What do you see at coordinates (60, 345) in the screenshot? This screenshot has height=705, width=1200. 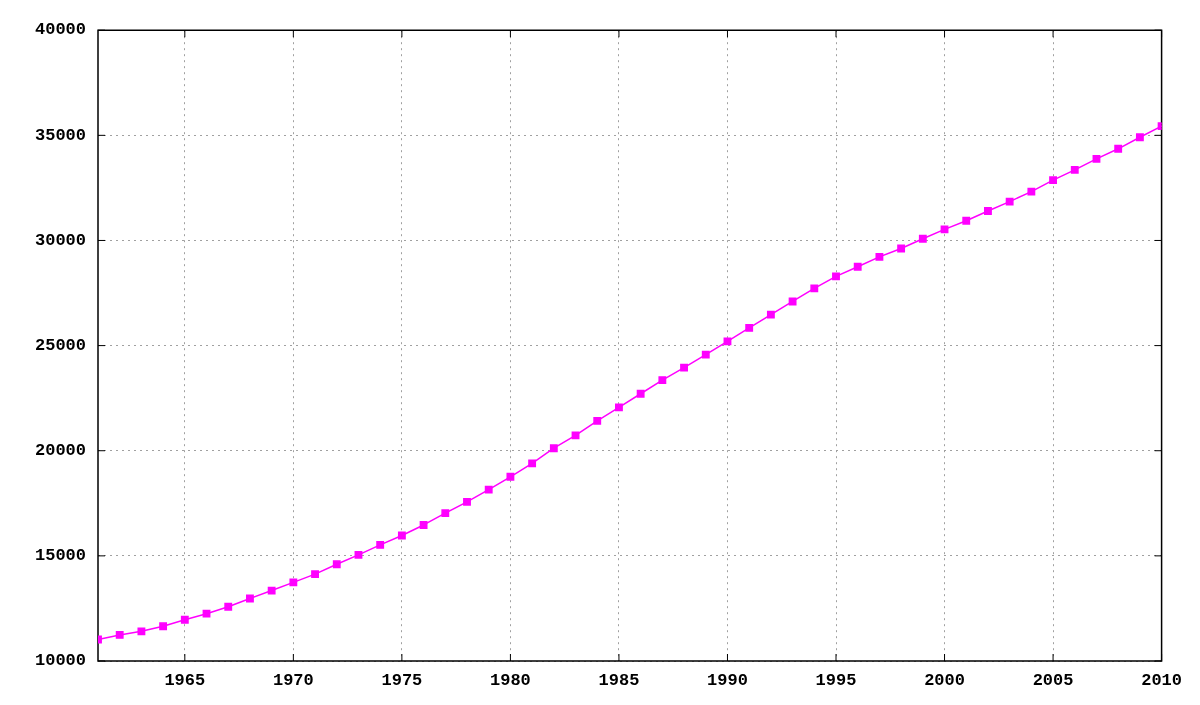 I see `y-tick-label: 25000` at bounding box center [60, 345].